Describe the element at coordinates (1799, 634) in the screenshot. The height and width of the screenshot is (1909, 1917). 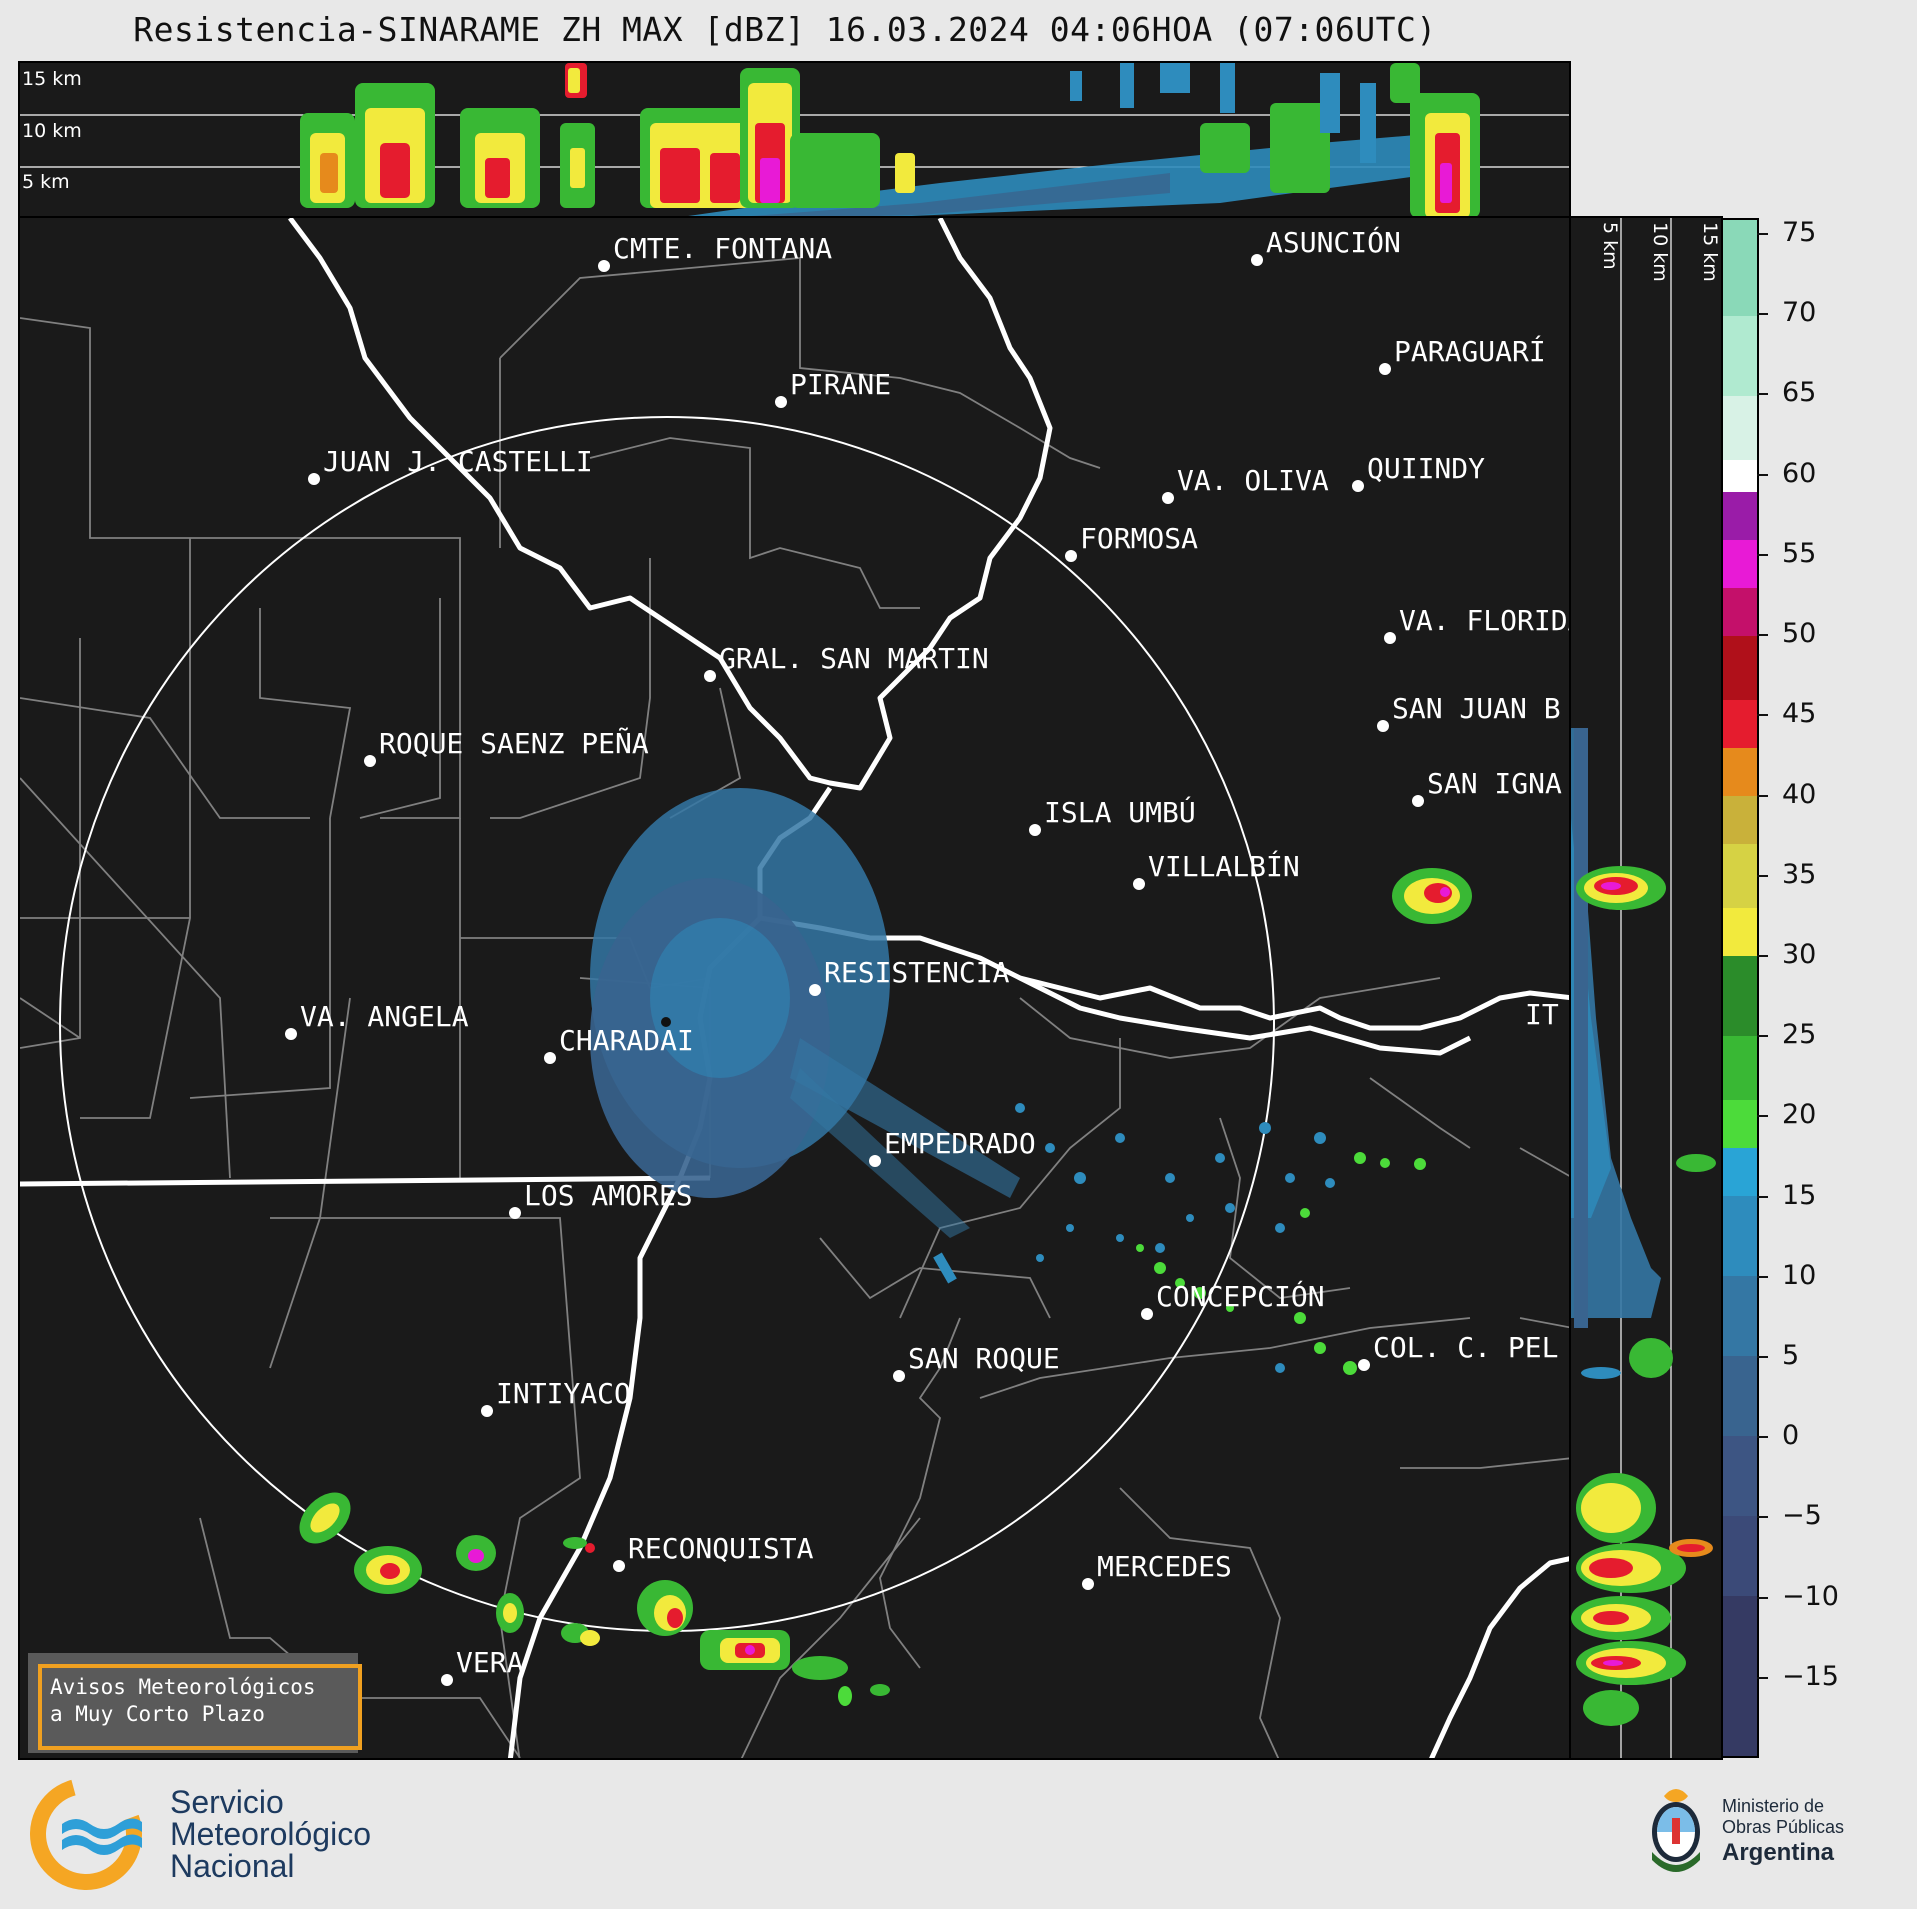
I see `colorbar-tick-label: 50` at that location.